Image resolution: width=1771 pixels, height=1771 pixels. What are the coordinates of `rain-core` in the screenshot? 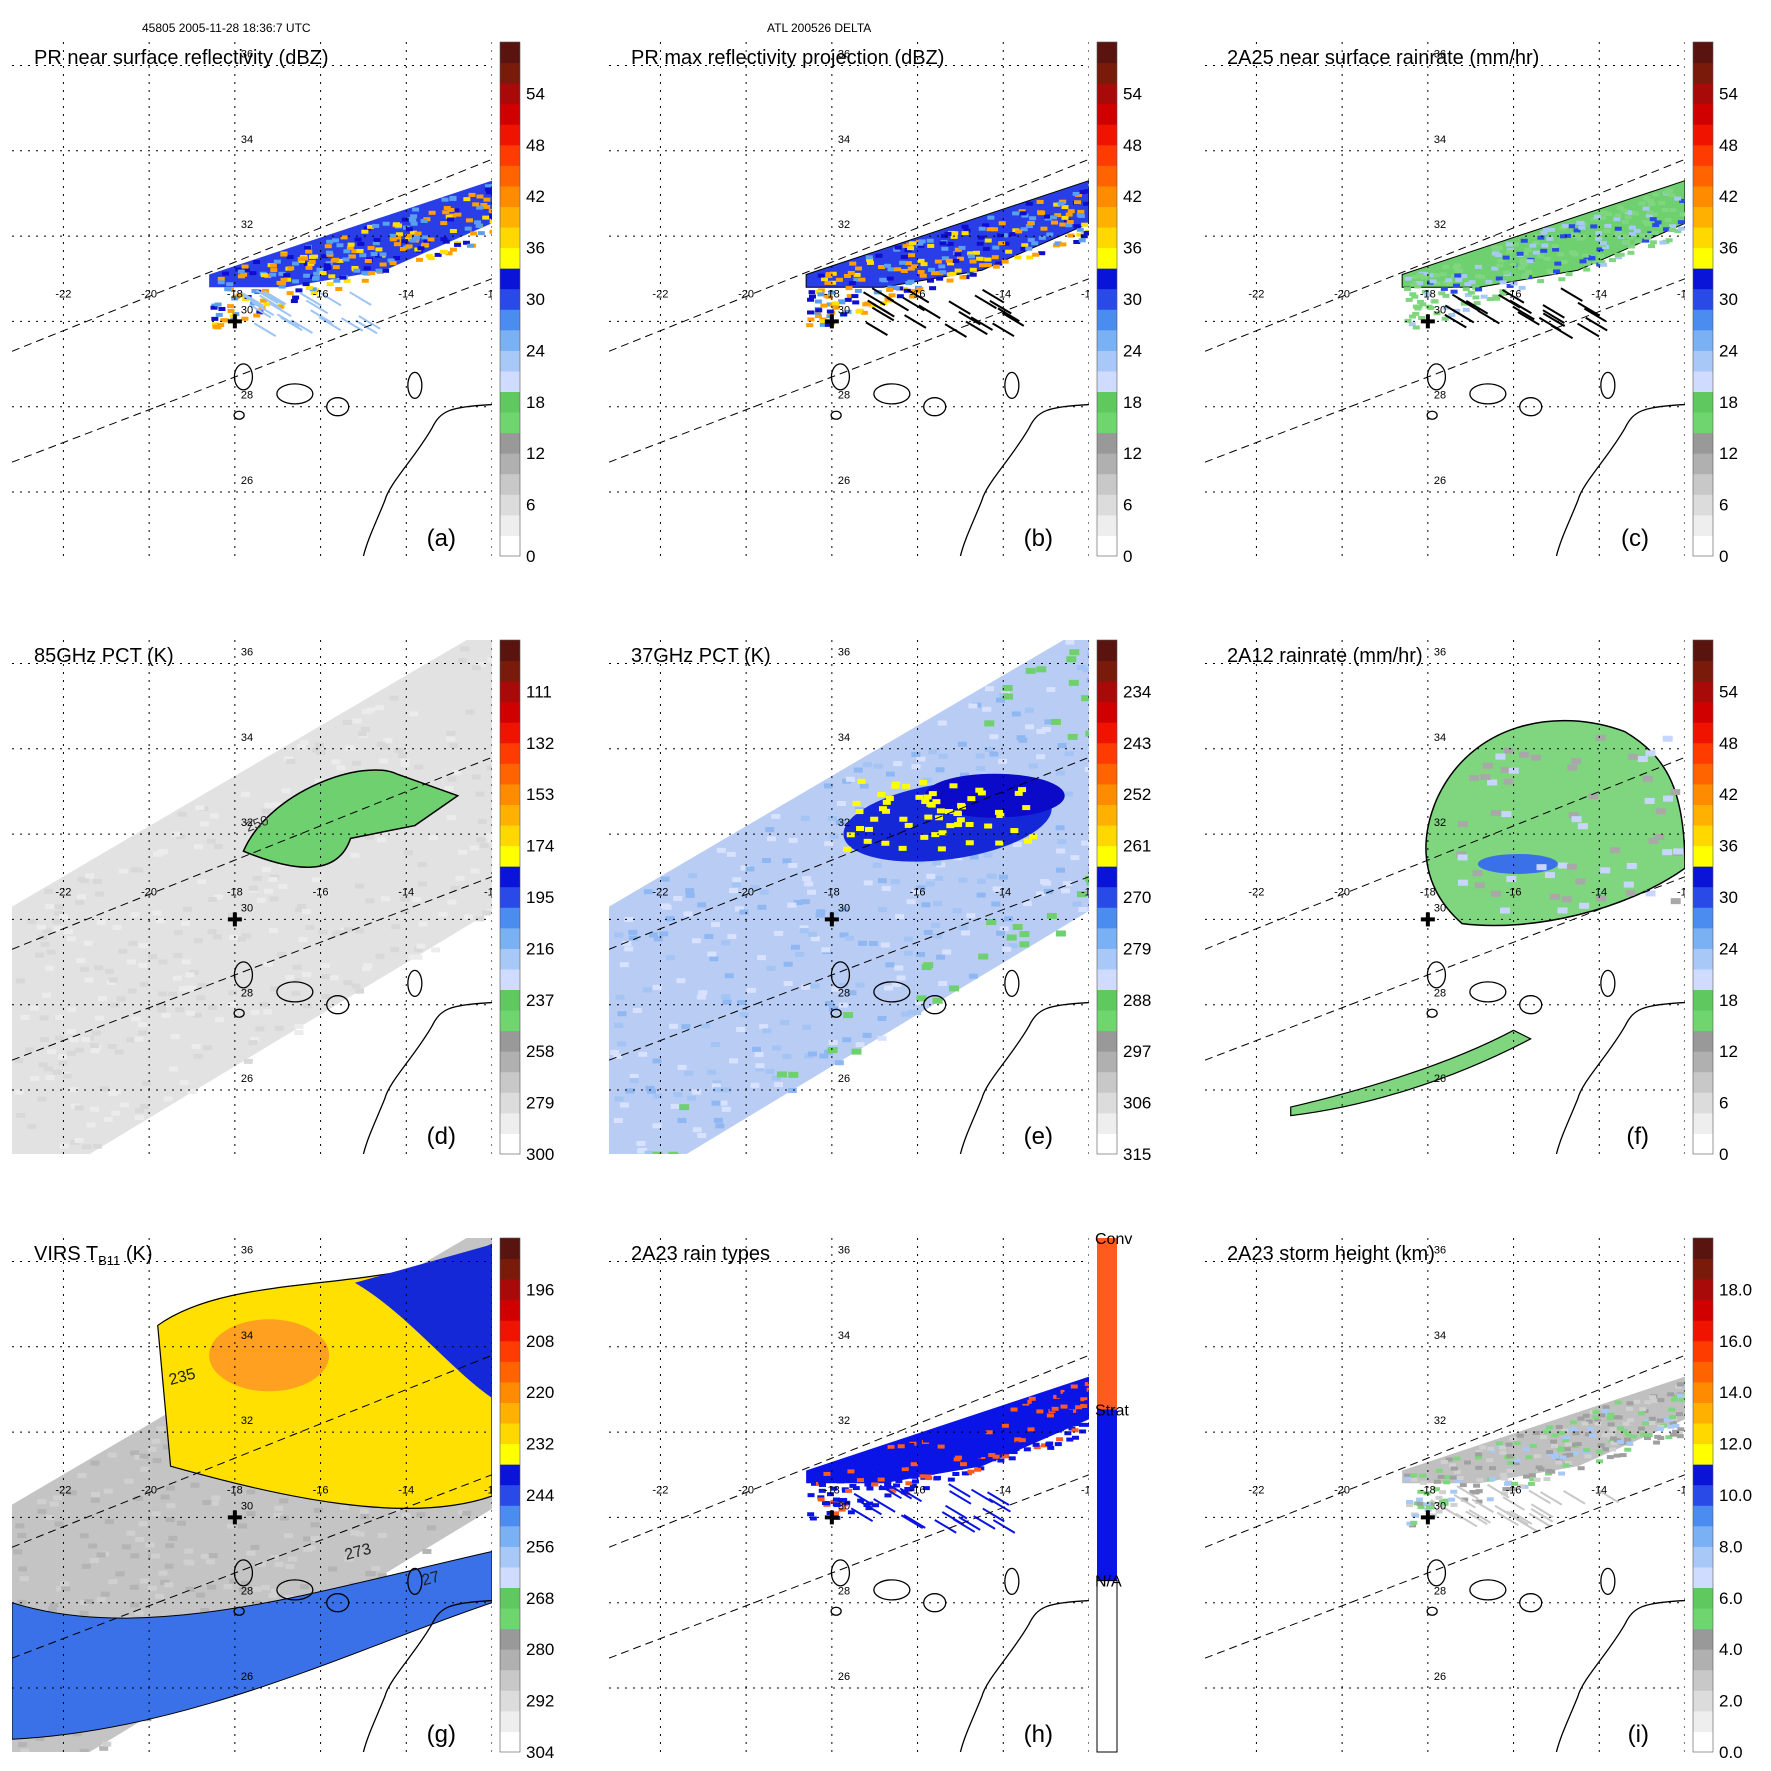 It's located at (1517, 863).